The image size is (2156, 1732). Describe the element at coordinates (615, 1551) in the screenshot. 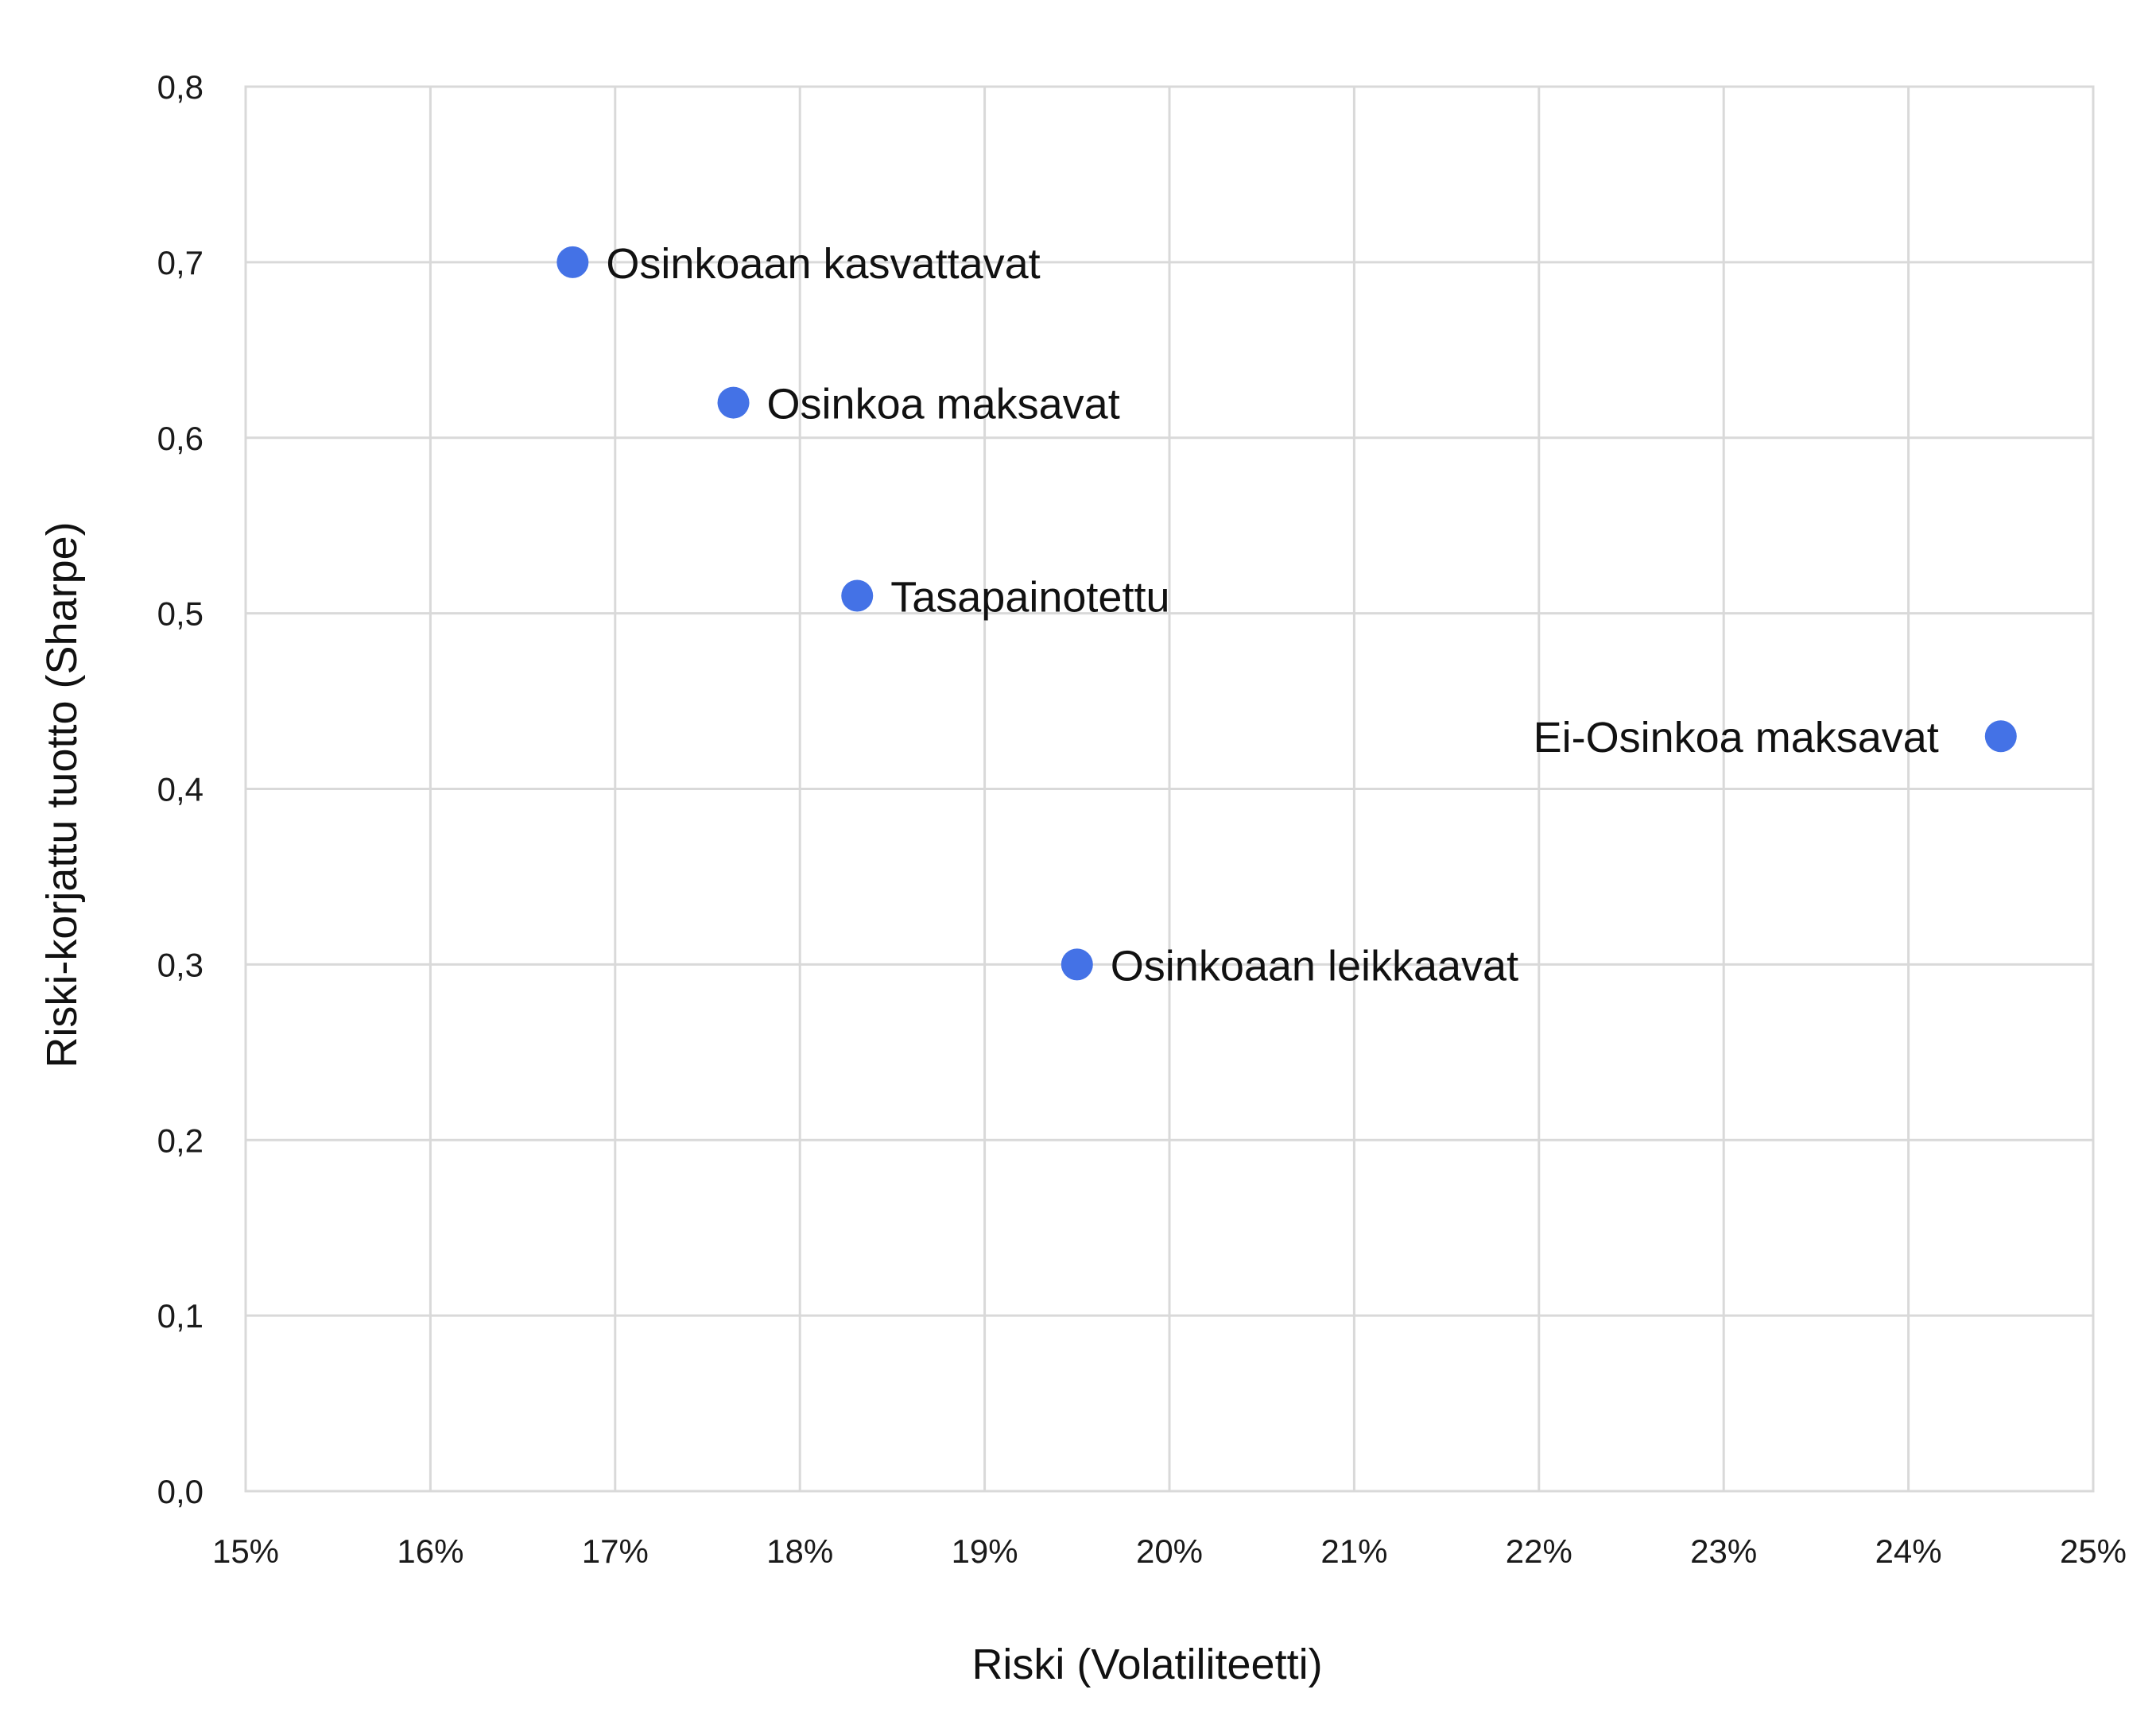

I see `x-tick-label: 17%` at that location.